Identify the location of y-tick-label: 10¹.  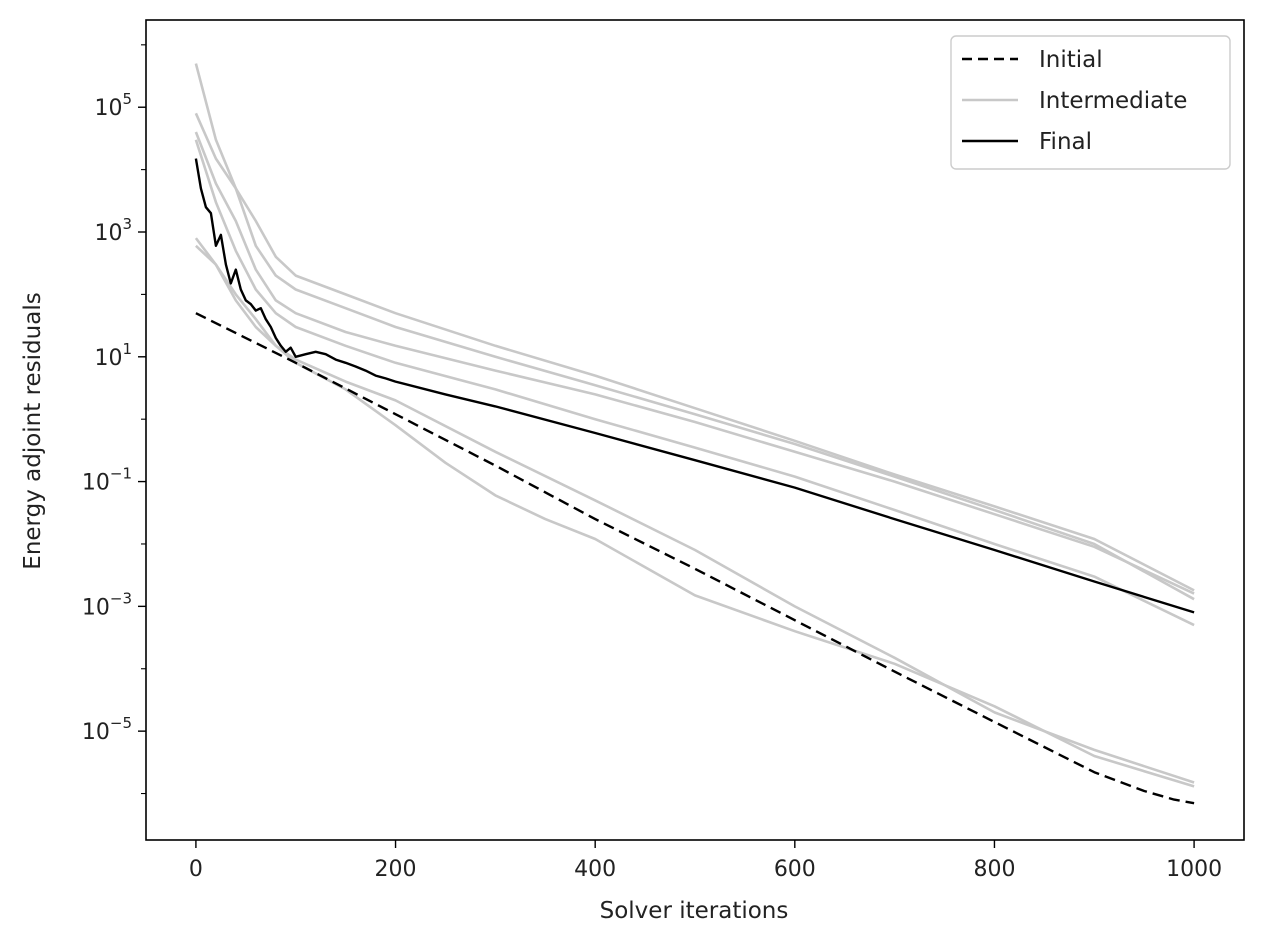
(113, 355).